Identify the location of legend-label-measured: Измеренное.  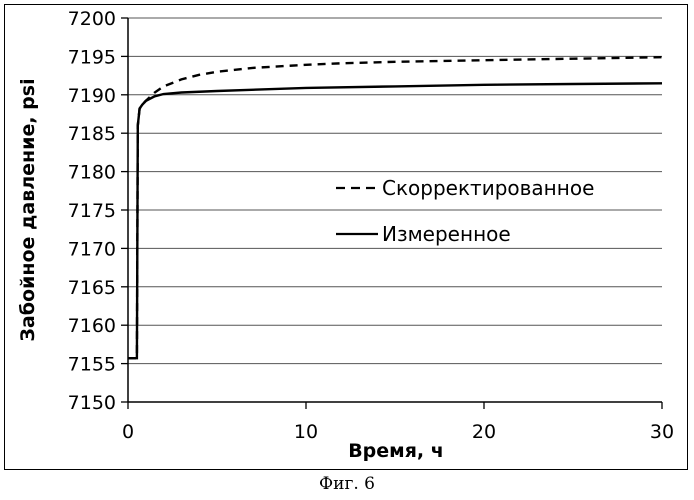
(446, 234).